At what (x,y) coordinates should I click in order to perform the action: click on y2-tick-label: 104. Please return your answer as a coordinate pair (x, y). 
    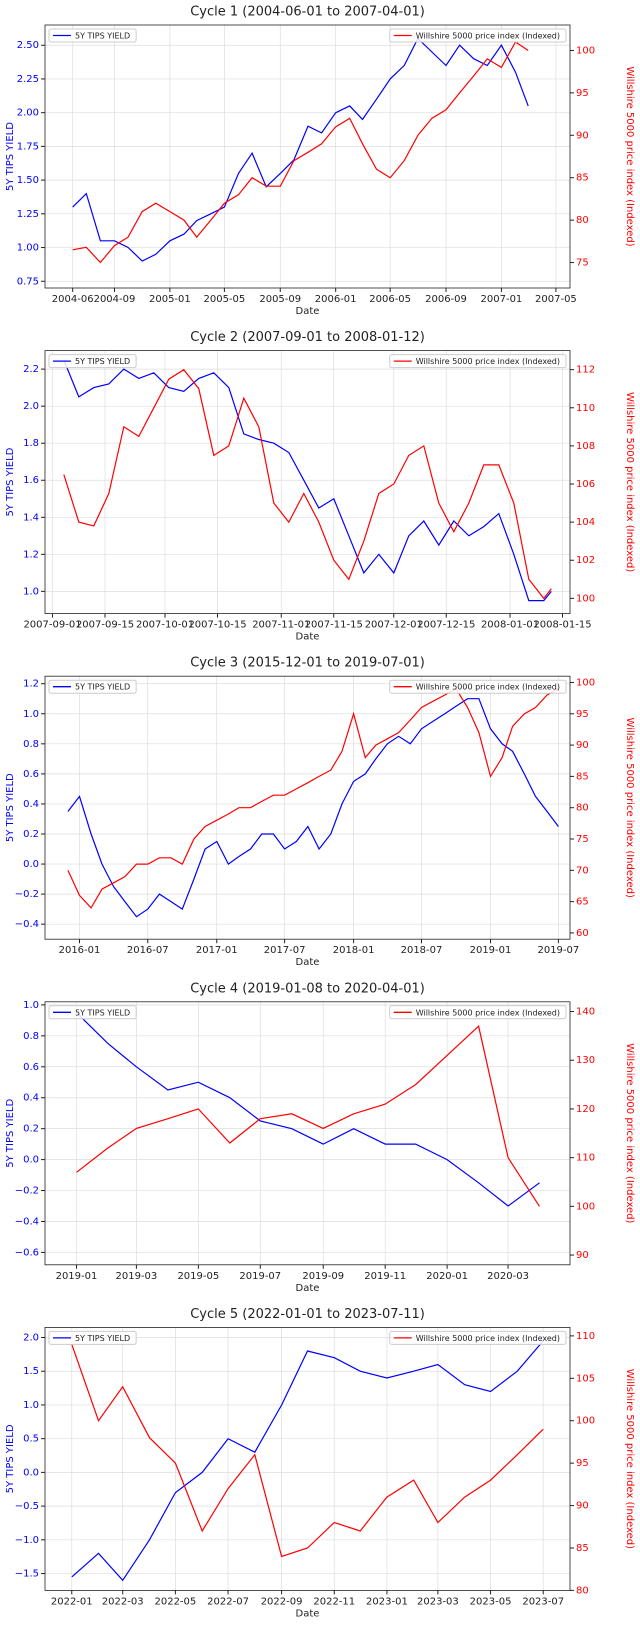
    Looking at the image, I should click on (585, 522).